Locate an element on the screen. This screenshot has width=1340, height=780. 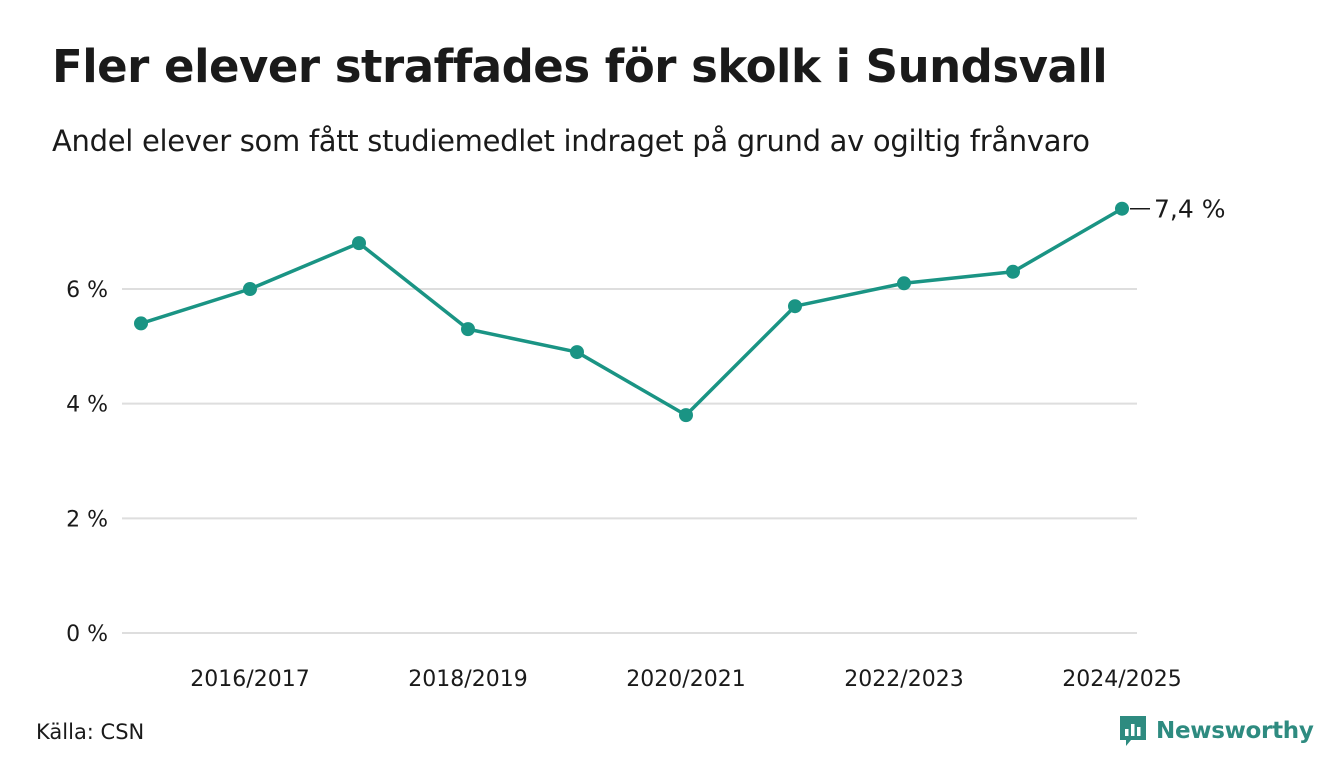
end-annotation: 7,4 % is located at coordinates (1177, 209).